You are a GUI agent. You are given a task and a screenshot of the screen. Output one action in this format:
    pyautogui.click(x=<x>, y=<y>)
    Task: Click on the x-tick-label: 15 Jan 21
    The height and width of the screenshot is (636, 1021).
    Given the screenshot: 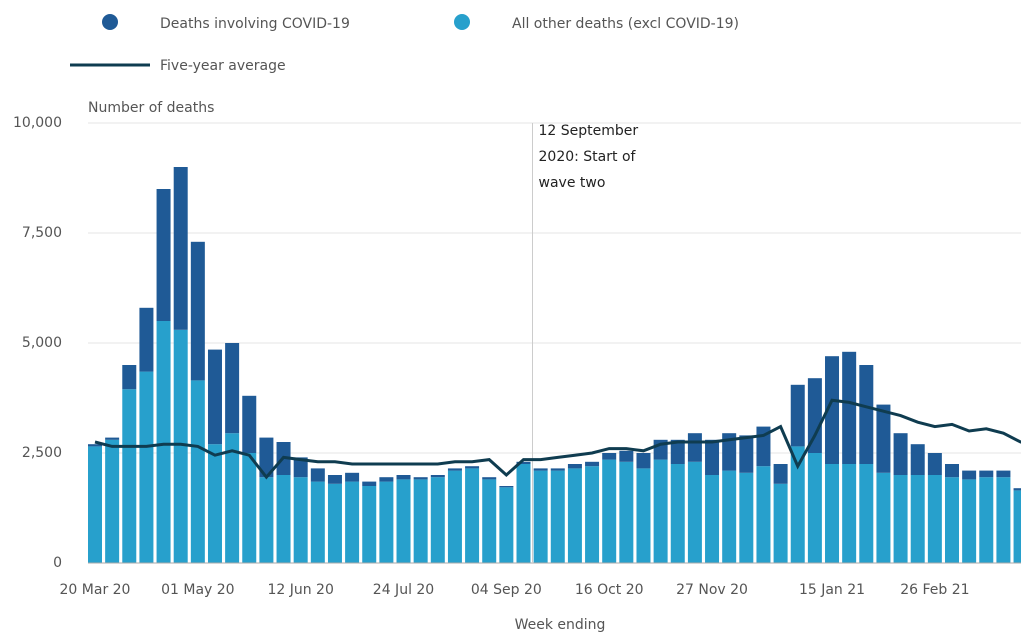 What is the action you would take?
    pyautogui.click(x=832, y=590)
    